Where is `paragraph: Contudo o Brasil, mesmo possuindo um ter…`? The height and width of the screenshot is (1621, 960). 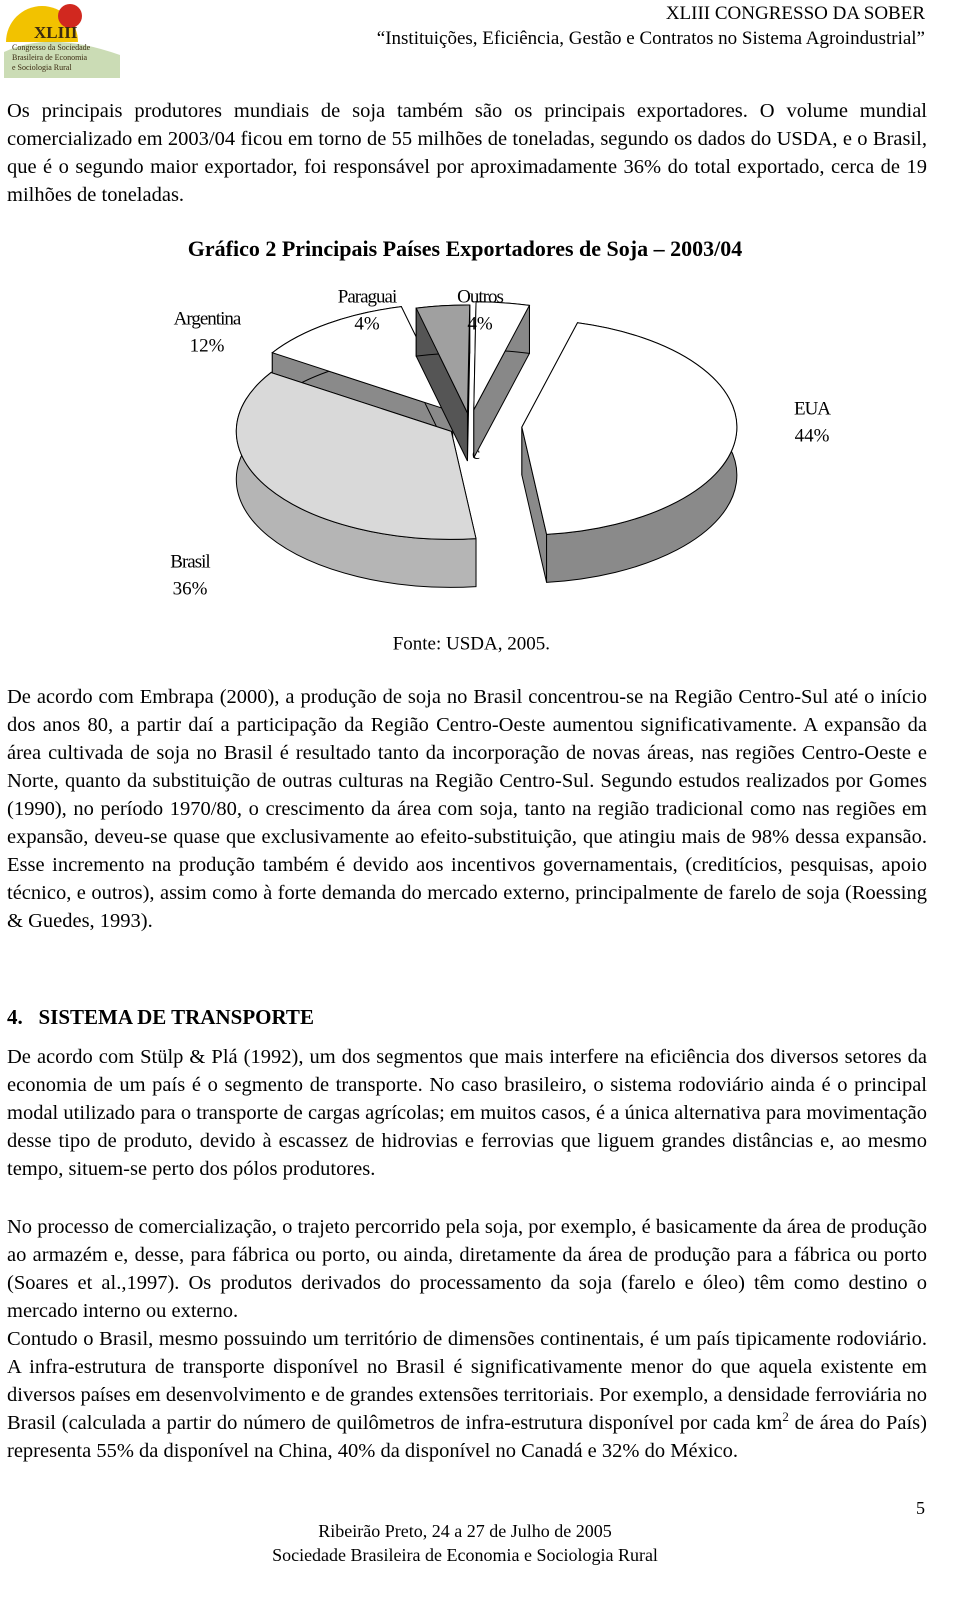
paragraph: Contudo o Brasil, mesmo possuindo um ter… is located at coordinates (467, 1395).